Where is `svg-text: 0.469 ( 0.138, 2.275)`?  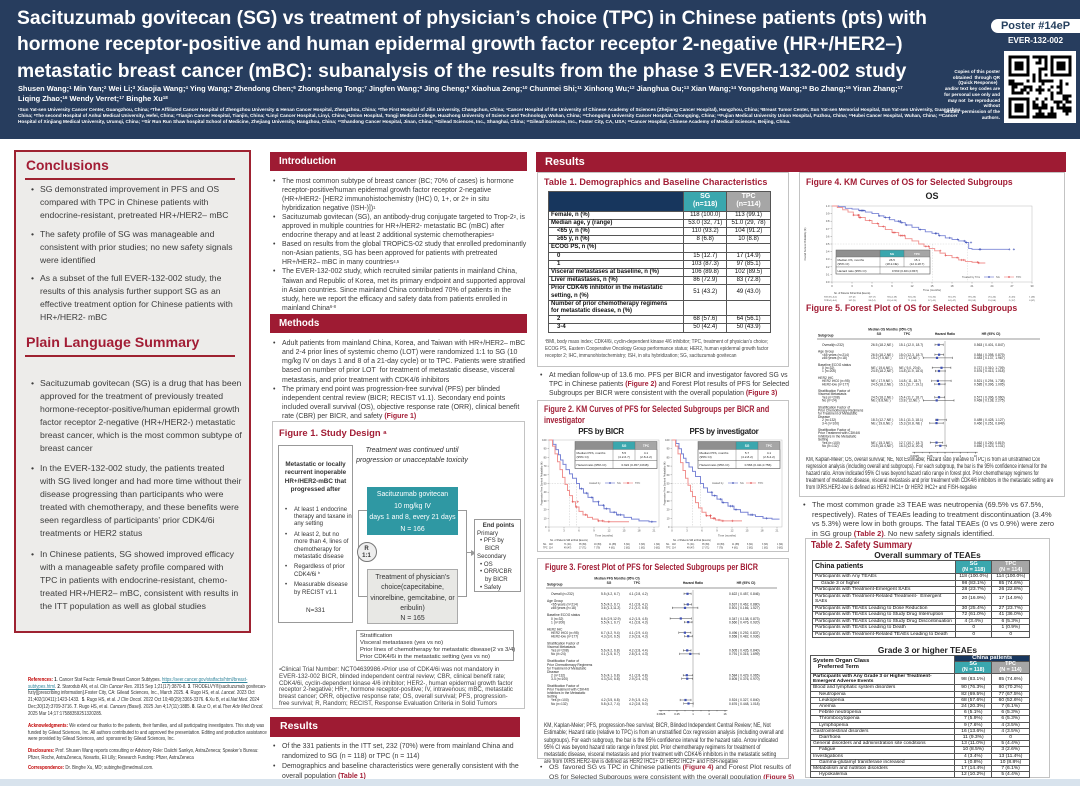
svg-text: 0.469 ( 0.138, 2.275) is located at coordinates (989, 401).